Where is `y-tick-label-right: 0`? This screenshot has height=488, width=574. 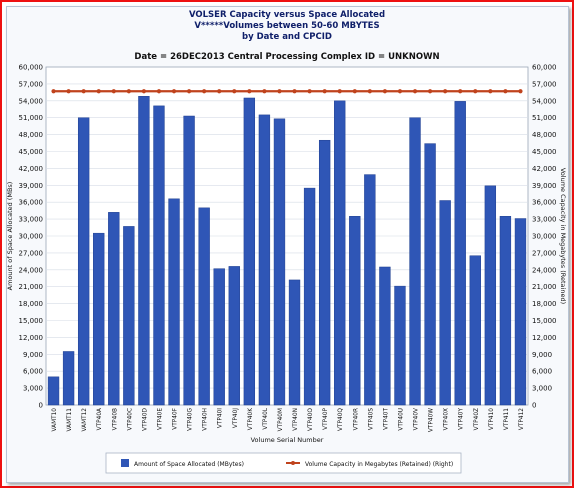
y-tick-label-right: 0 is located at coordinates (534, 406).